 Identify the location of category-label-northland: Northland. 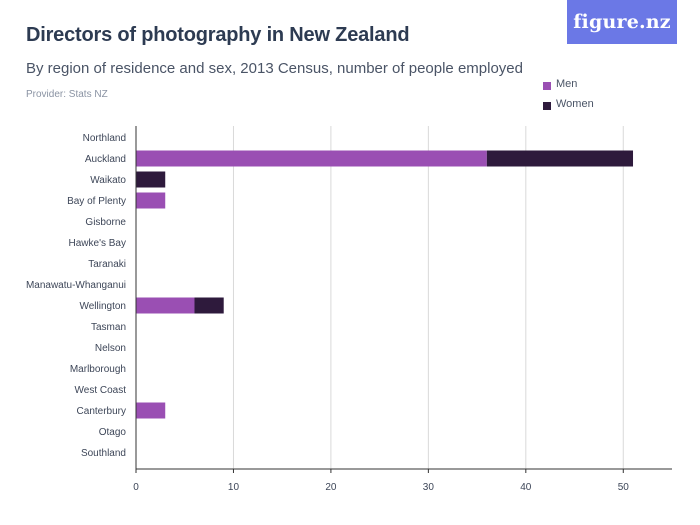
(104, 138).